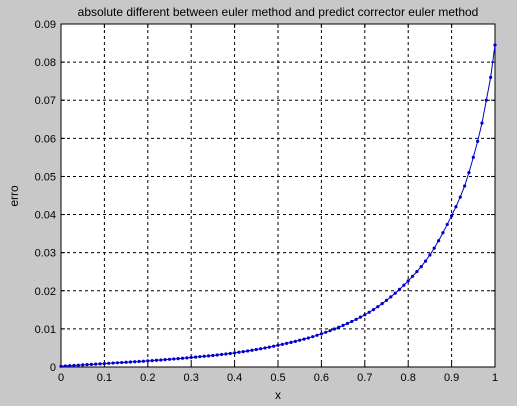  What do you see at coordinates (45, 63) in the screenshot?
I see `y-tick-label: 0.08` at bounding box center [45, 63].